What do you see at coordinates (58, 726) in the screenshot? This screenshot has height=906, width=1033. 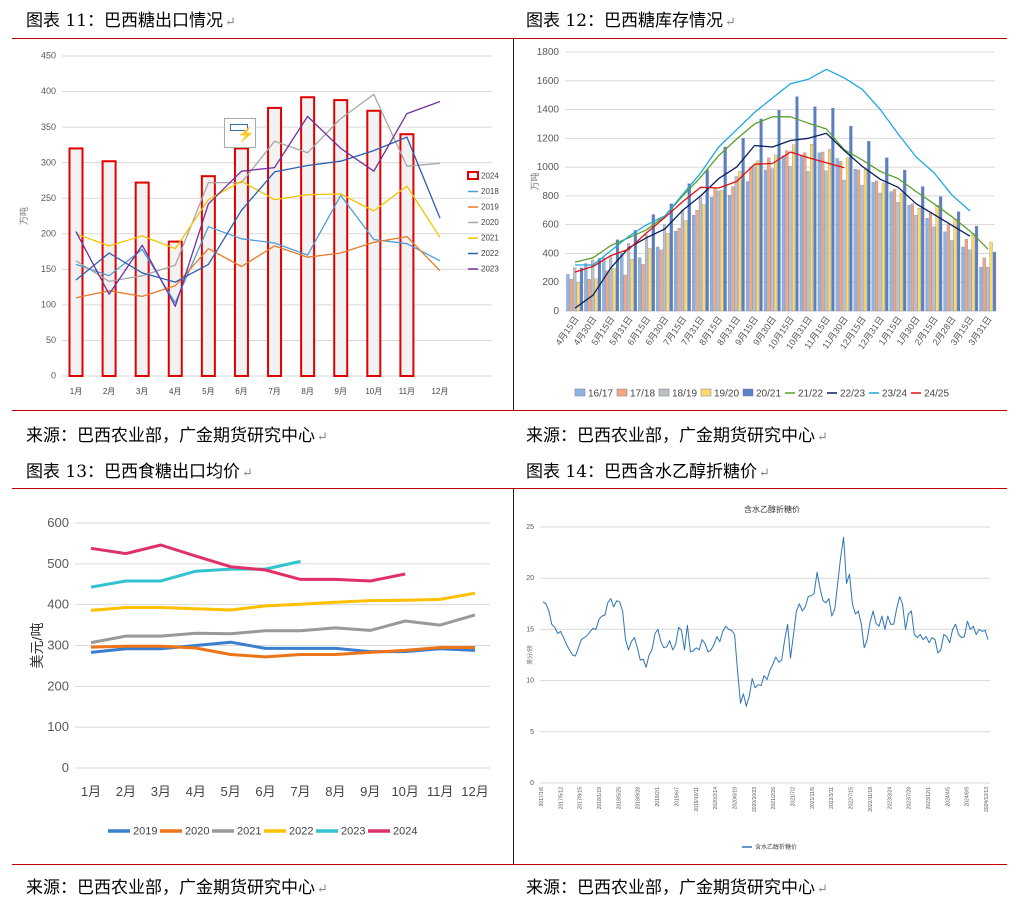 I see `y-tick-label: 100` at bounding box center [58, 726].